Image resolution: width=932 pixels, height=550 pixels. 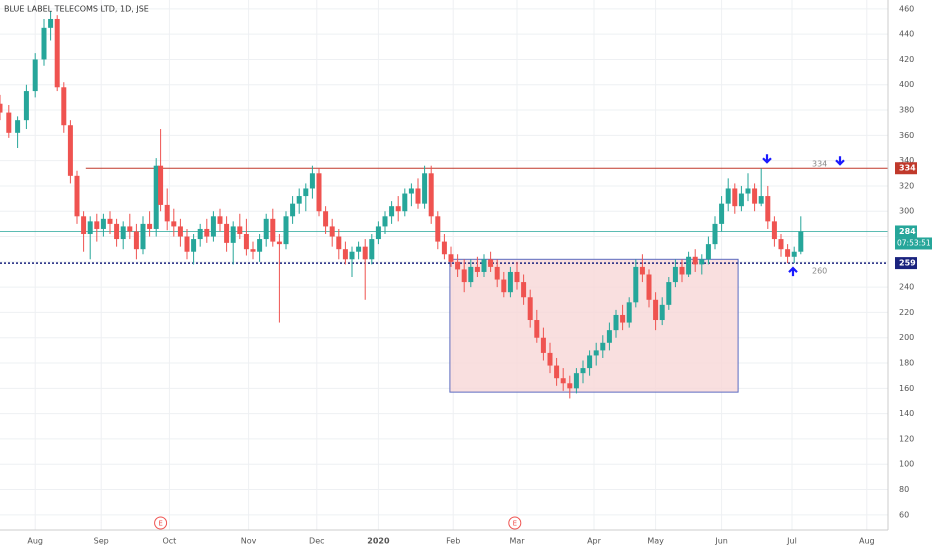 What do you see at coordinates (906, 185) in the screenshot?
I see `y-tick-label: 320` at bounding box center [906, 185].